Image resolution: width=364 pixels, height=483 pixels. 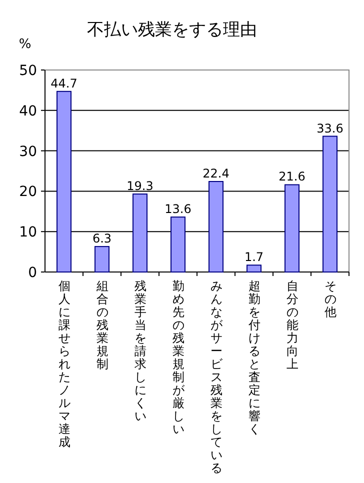 I want to click on category-label: 残業手当を請求しにくい, so click(x=140, y=351).